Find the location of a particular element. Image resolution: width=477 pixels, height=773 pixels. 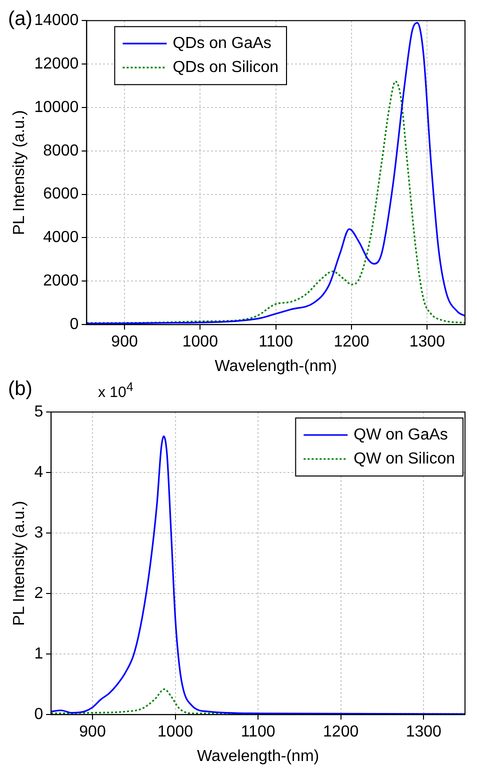

legend-label: QDs on Silicon is located at coordinates (225, 67).